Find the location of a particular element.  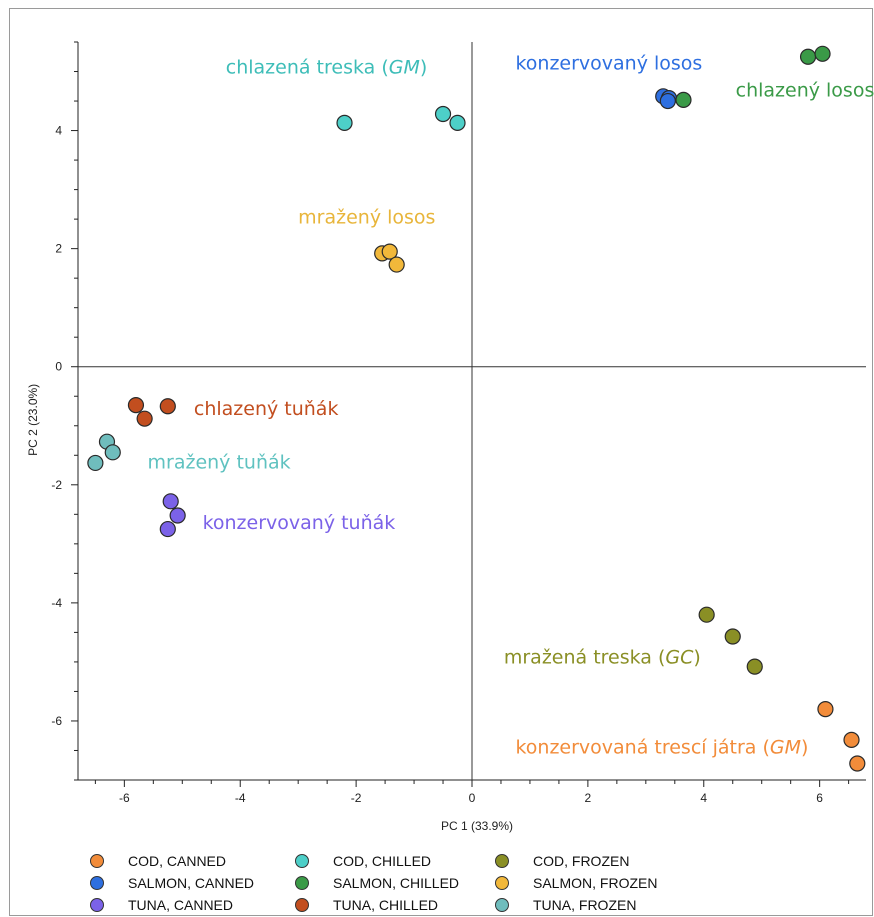

cluster-label-text: mražená treska ( is located at coordinates (585, 658).